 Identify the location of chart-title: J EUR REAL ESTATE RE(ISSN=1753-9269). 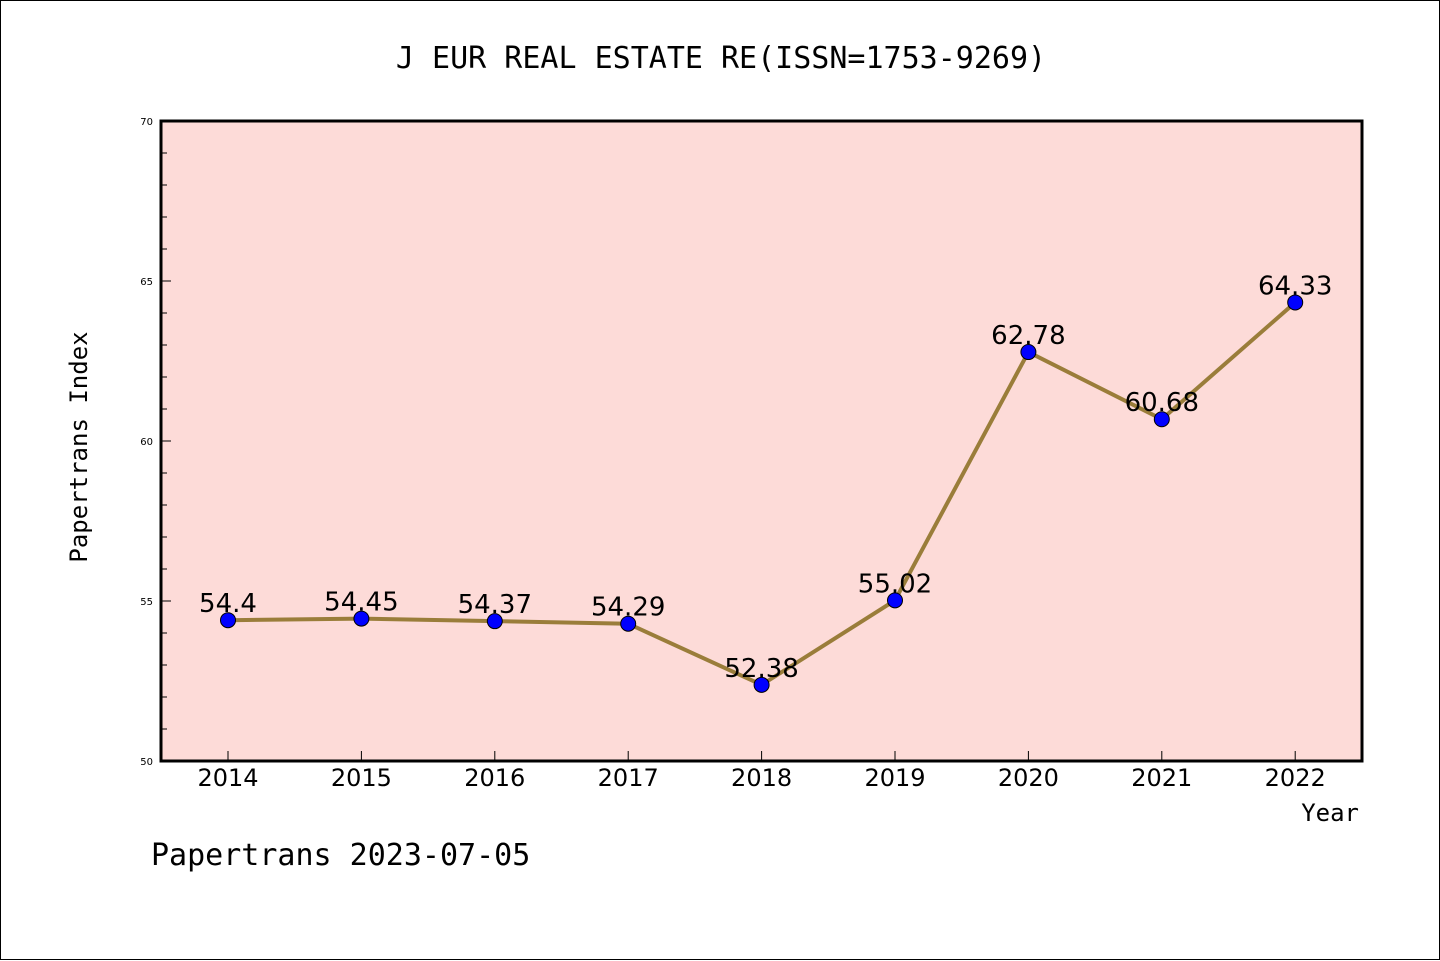
(721, 58).